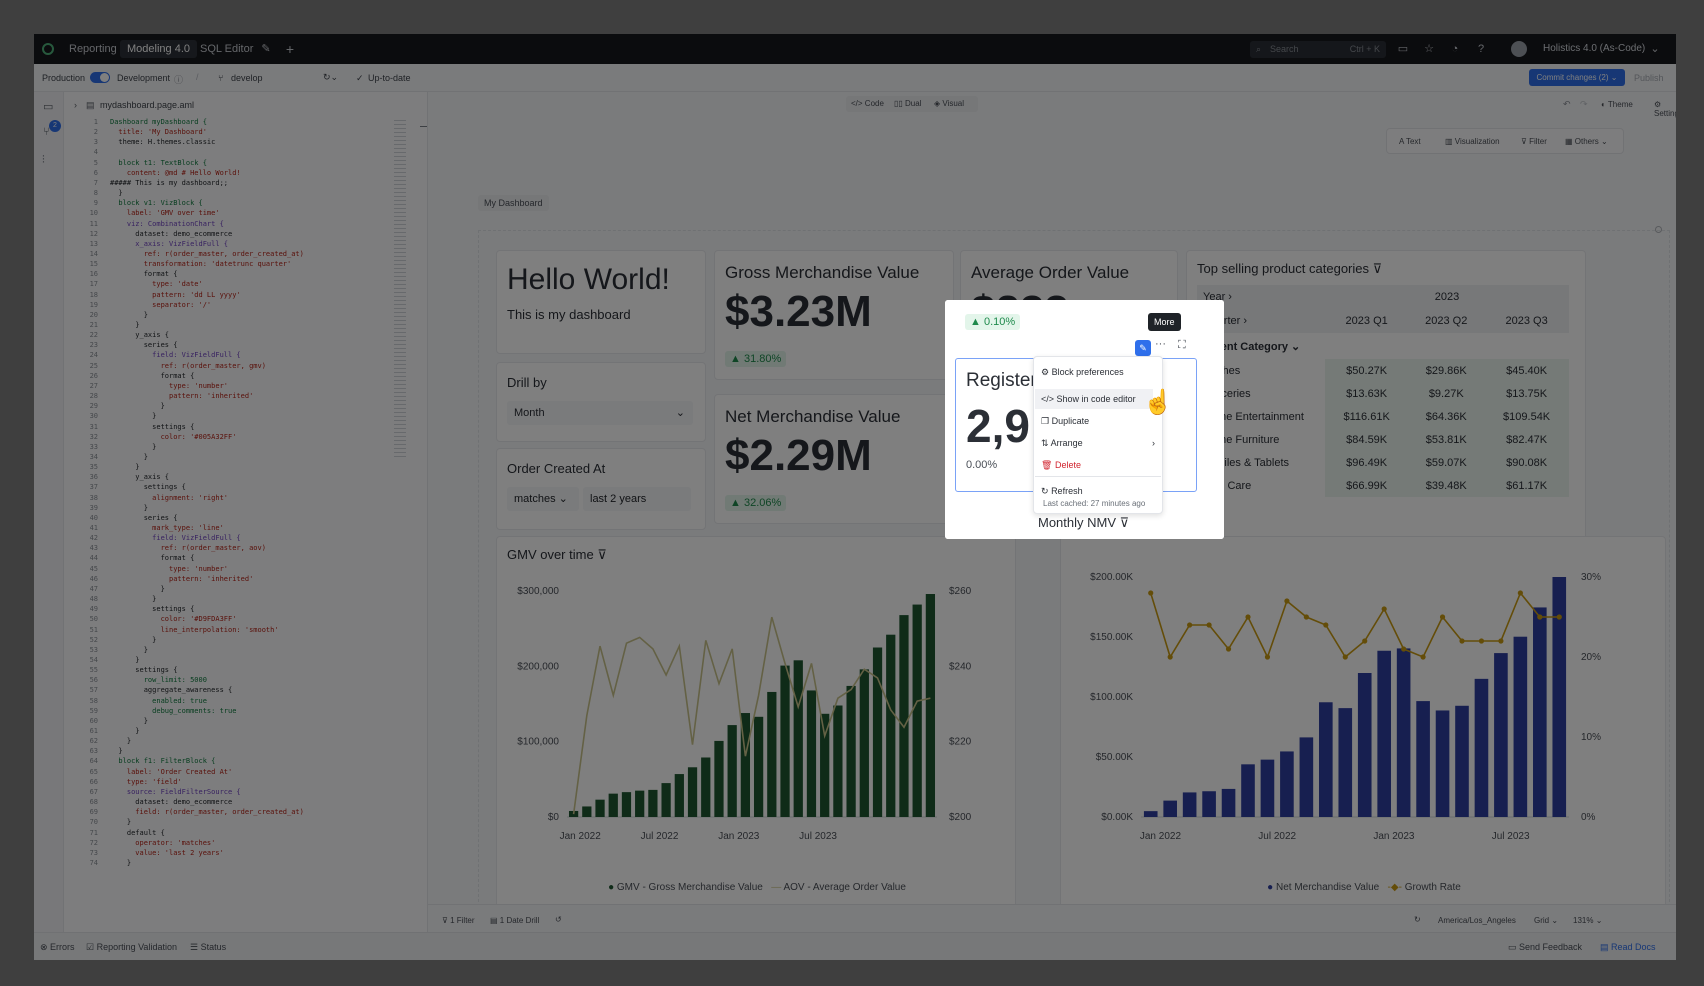  I want to click on pivot-row: Groceries $13.63K $9.27K $13.75K, so click(1383, 393).